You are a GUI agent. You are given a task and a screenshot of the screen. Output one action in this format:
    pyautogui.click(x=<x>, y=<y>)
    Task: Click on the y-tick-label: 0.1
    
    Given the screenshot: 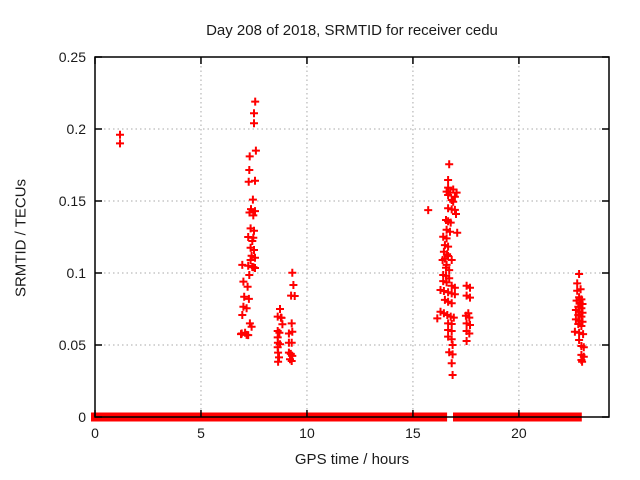 What is the action you would take?
    pyautogui.click(x=77, y=273)
    